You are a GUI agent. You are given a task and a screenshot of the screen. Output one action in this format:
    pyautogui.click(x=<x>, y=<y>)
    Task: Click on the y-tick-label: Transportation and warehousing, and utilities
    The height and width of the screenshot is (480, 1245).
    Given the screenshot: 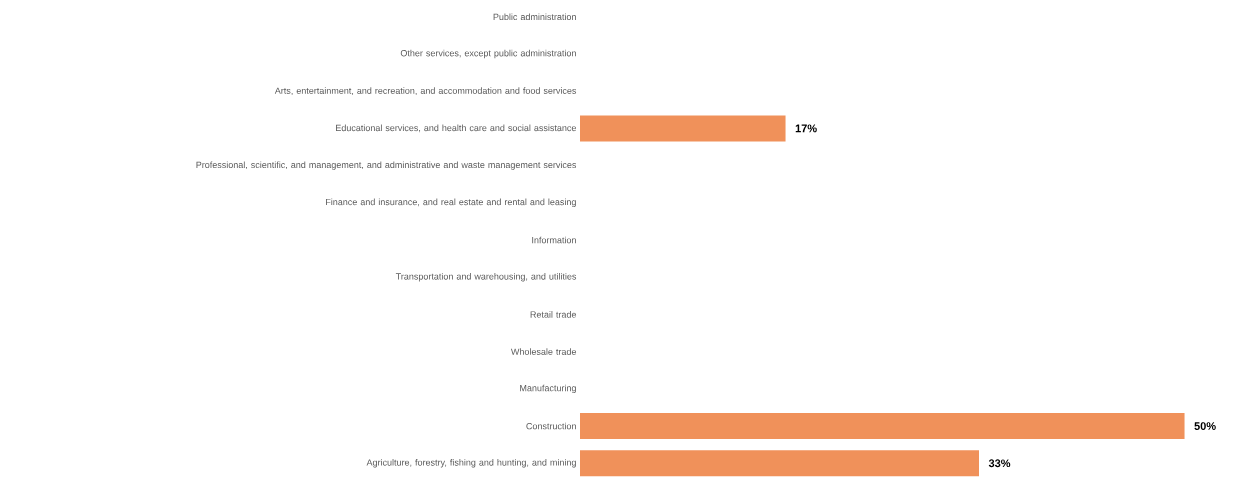 What is the action you would take?
    pyautogui.click(x=486, y=277)
    